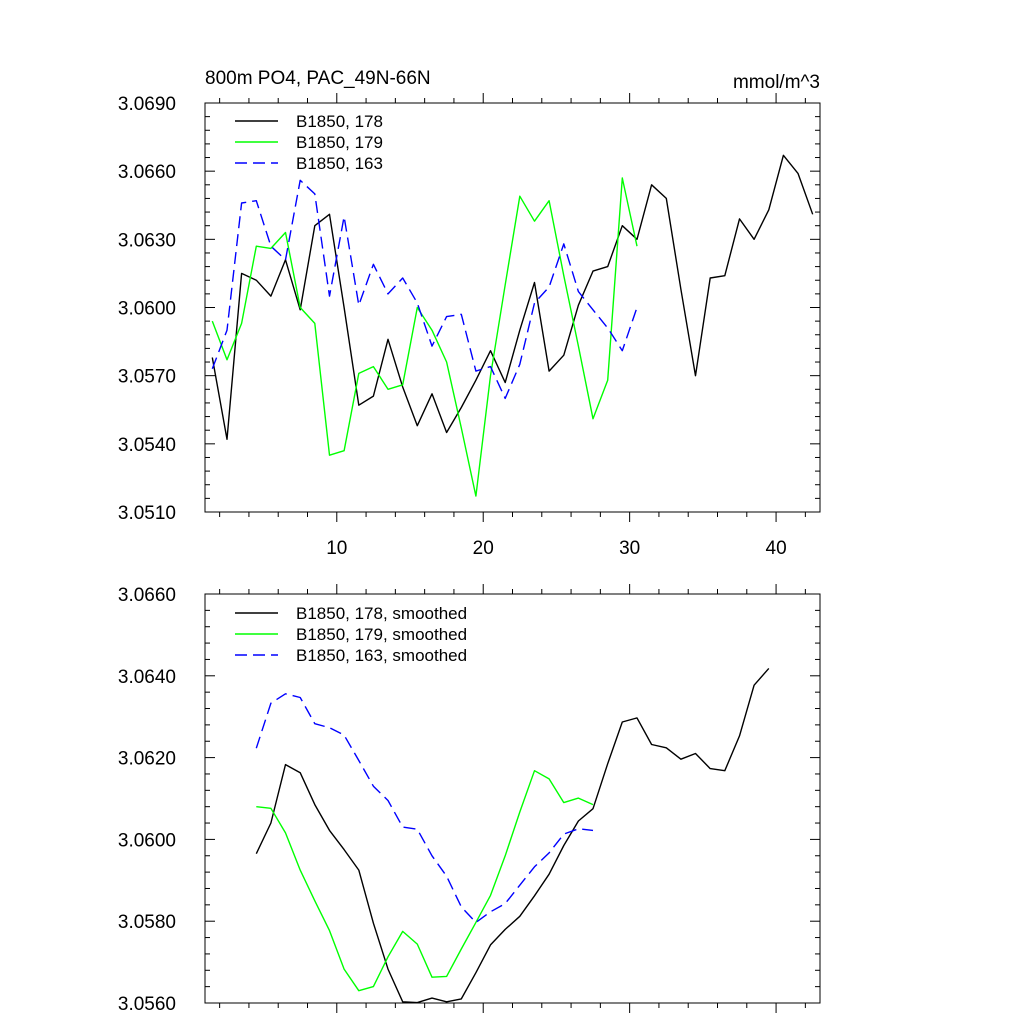 Image resolution: width=1024 pixels, height=1029 pixels. I want to click on top-x-tick-label: 10, so click(336, 548).